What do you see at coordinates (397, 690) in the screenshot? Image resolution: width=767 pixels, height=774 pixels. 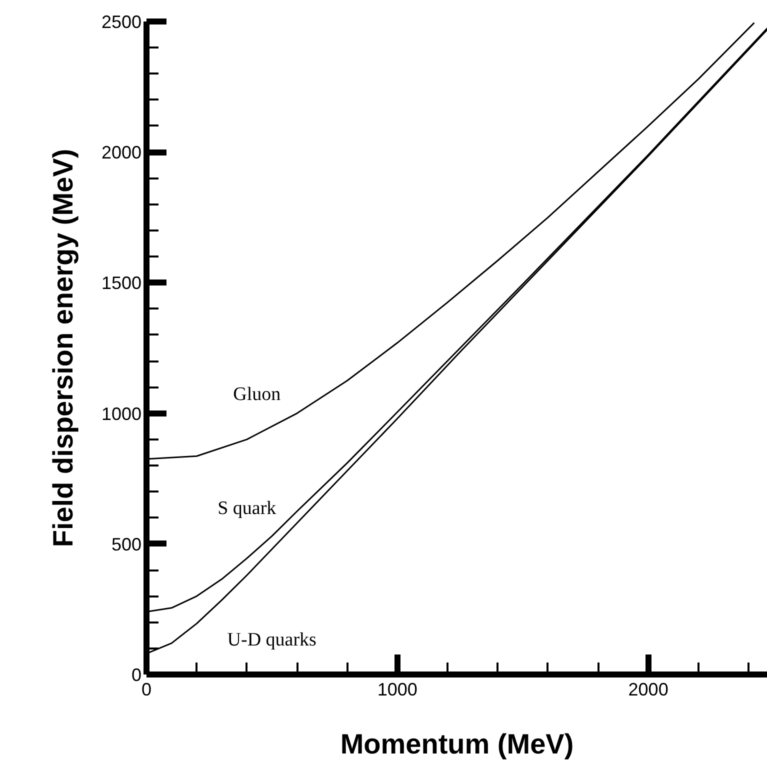 I see `x-tick-label: 1000` at bounding box center [397, 690].